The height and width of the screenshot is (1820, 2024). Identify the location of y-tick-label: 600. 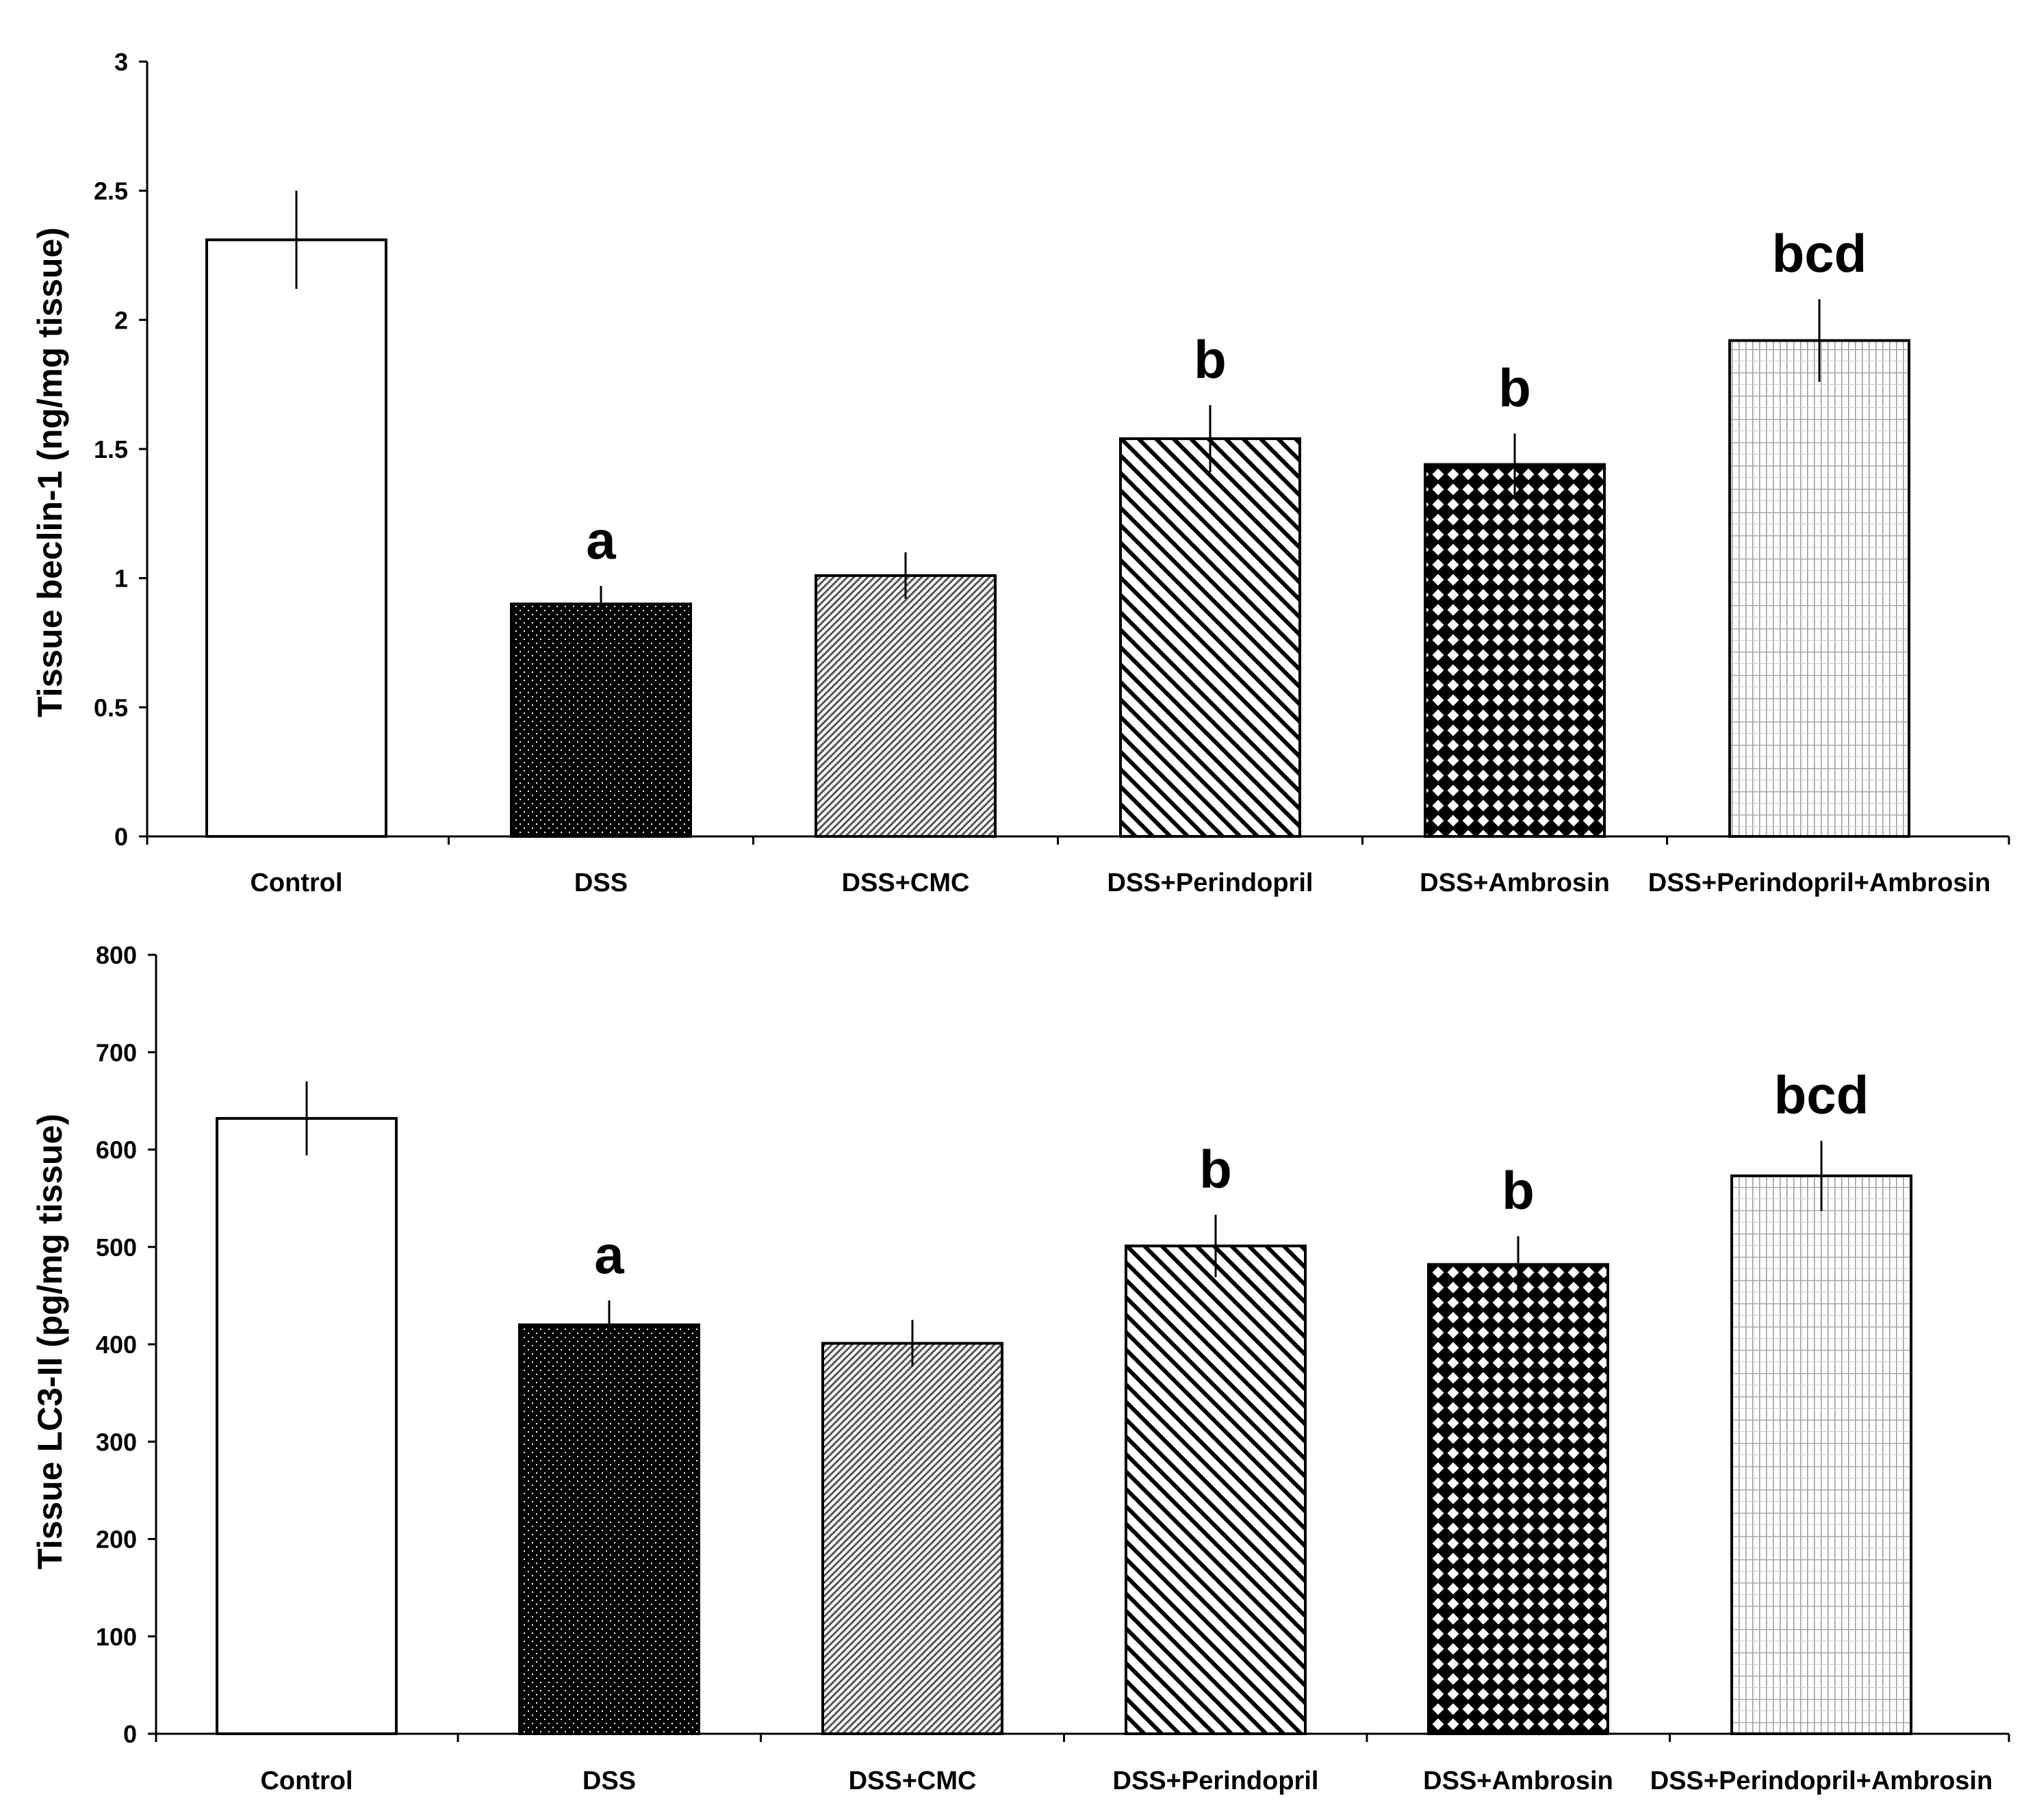
(116, 1150).